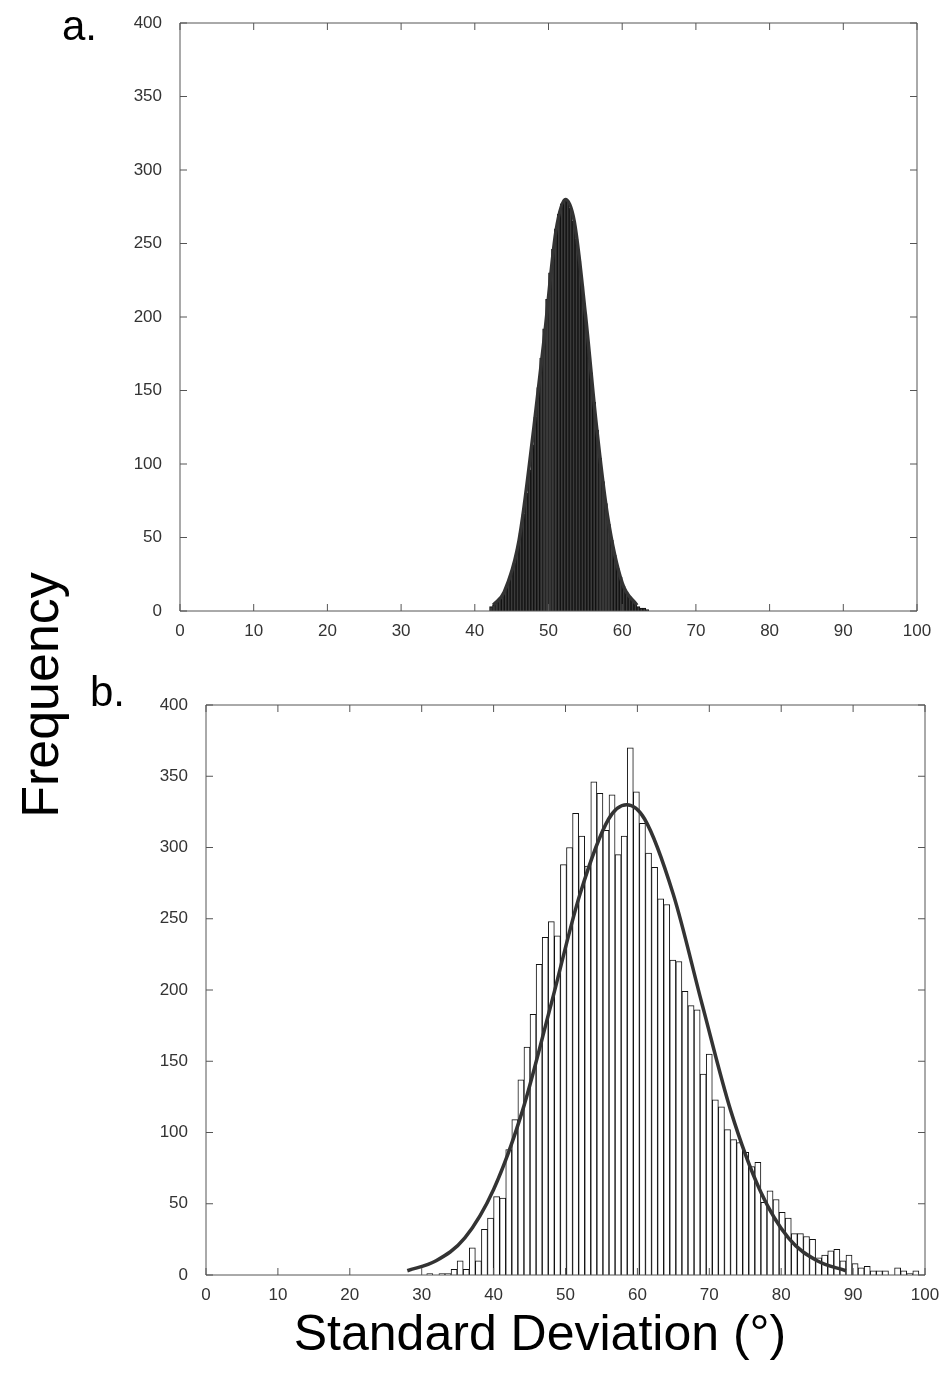 This screenshot has width=950, height=1389. I want to click on chart-title: b., so click(108, 692).